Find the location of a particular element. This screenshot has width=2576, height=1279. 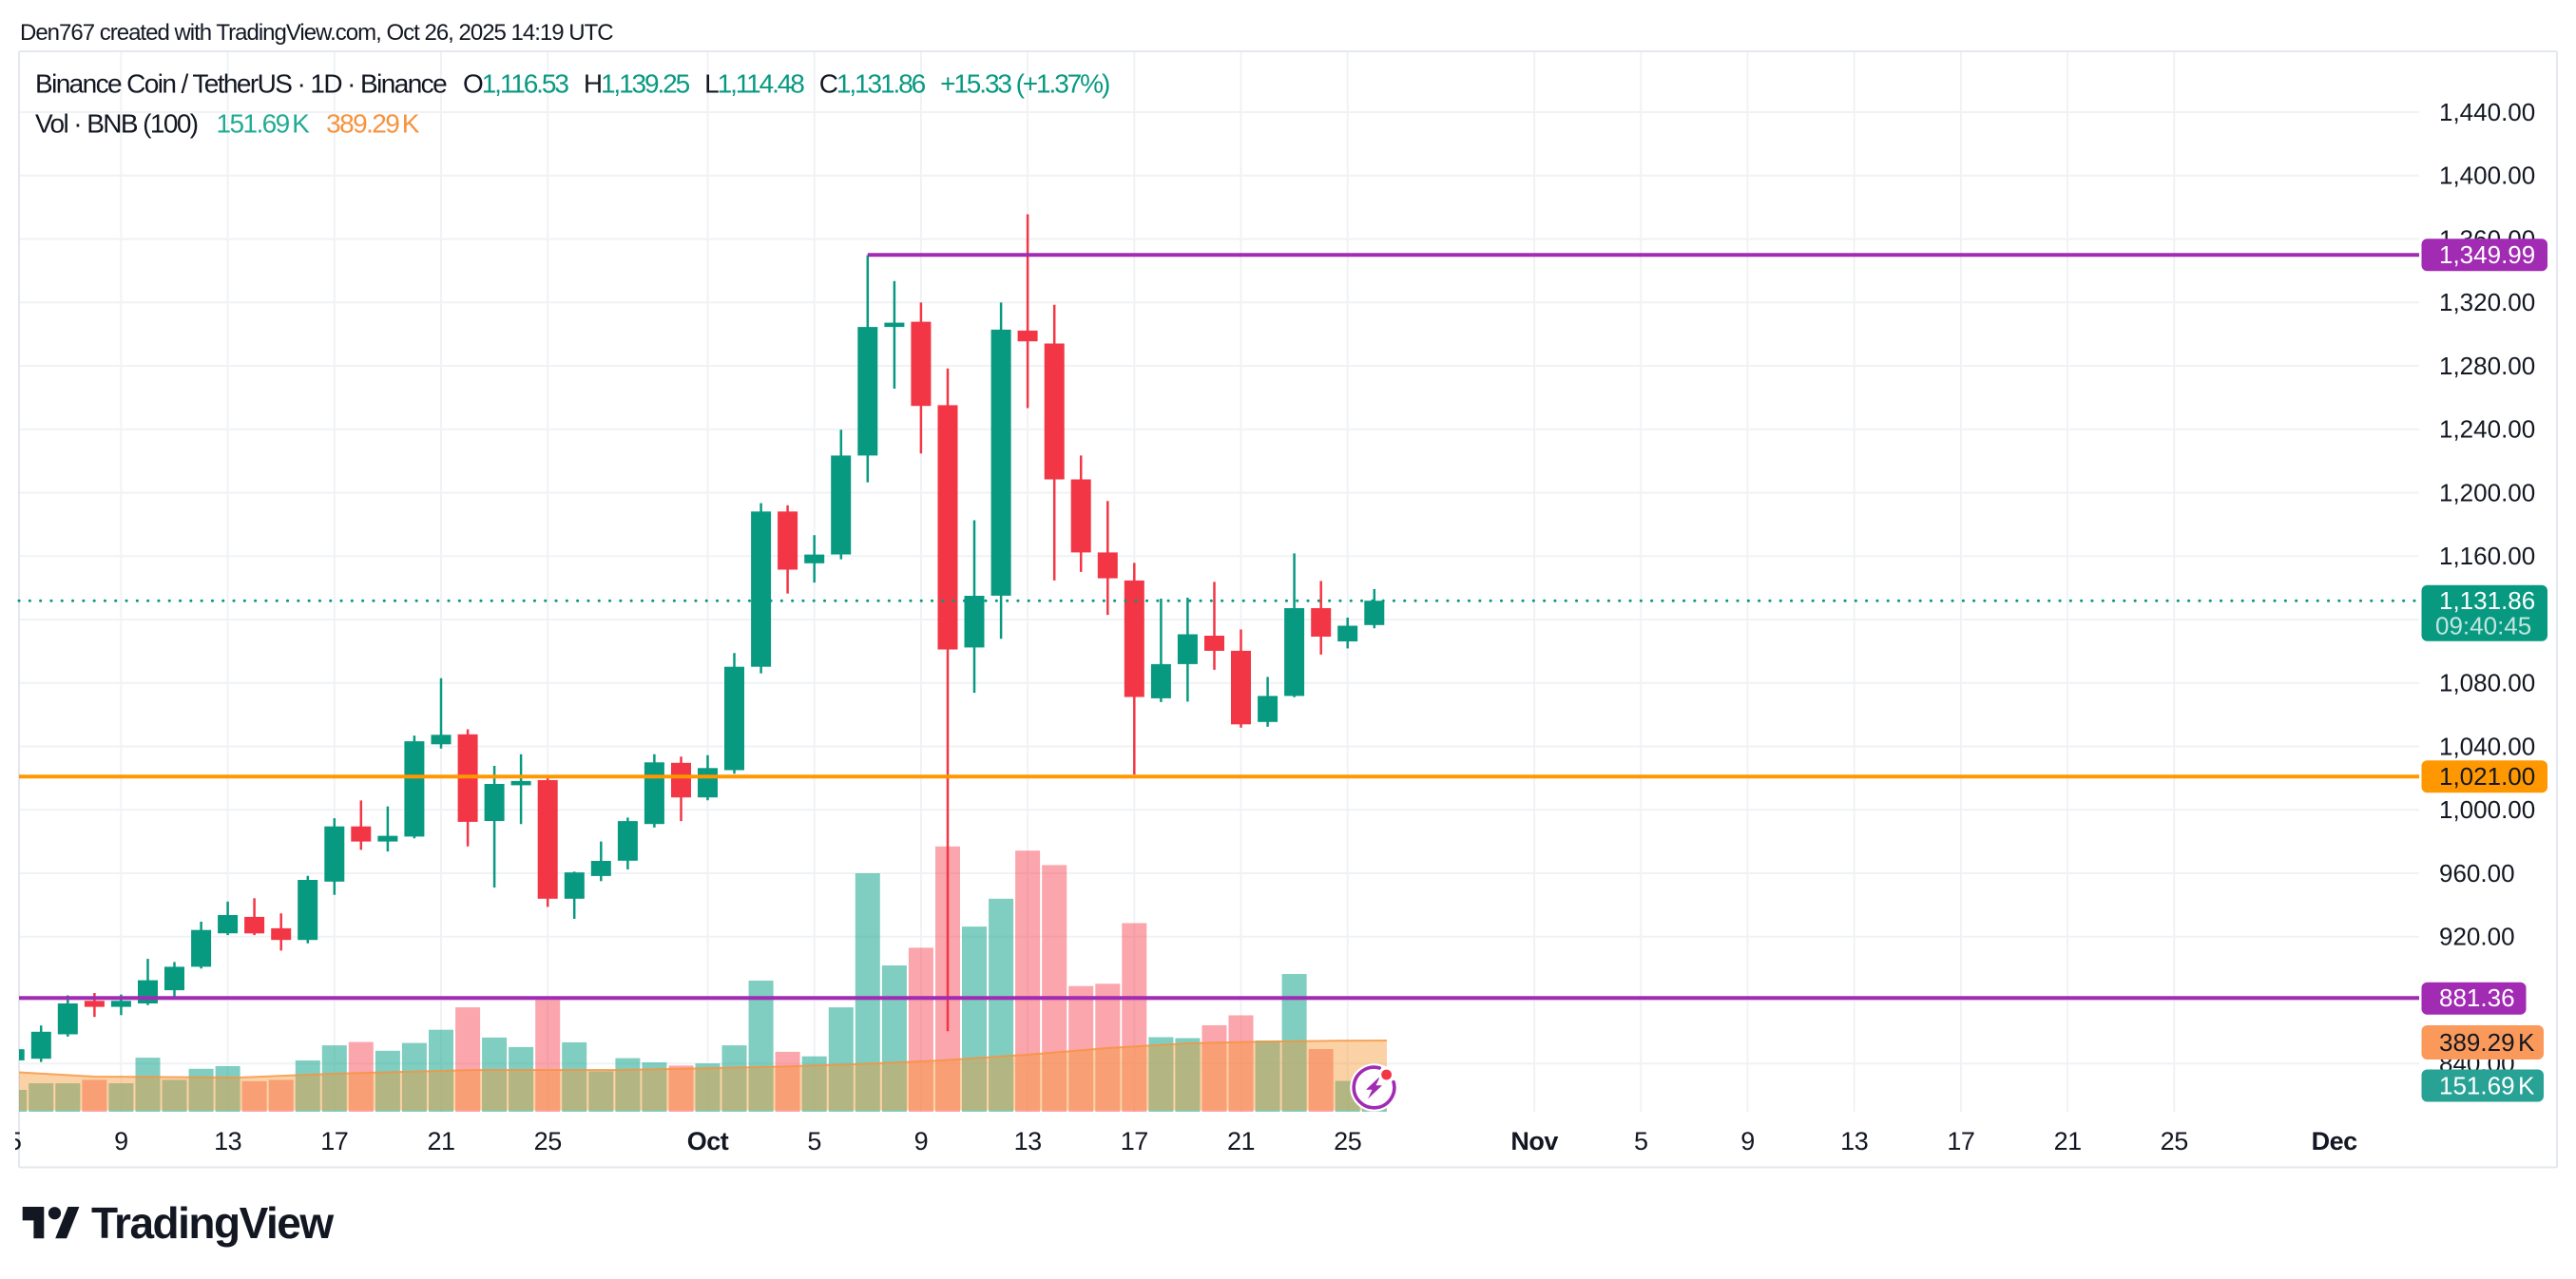

svg-text: 1,021.00 is located at coordinates (2487, 776).